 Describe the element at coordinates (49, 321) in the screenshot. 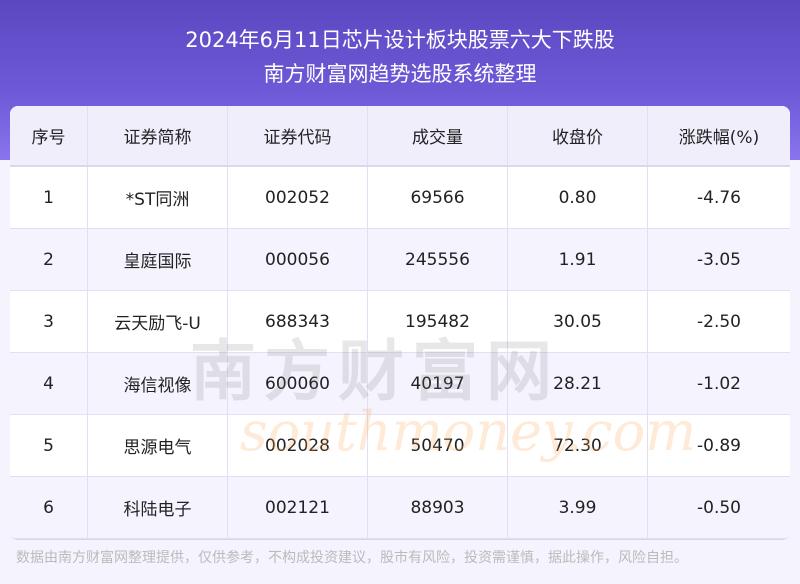

I see `table-cell: 3` at that location.